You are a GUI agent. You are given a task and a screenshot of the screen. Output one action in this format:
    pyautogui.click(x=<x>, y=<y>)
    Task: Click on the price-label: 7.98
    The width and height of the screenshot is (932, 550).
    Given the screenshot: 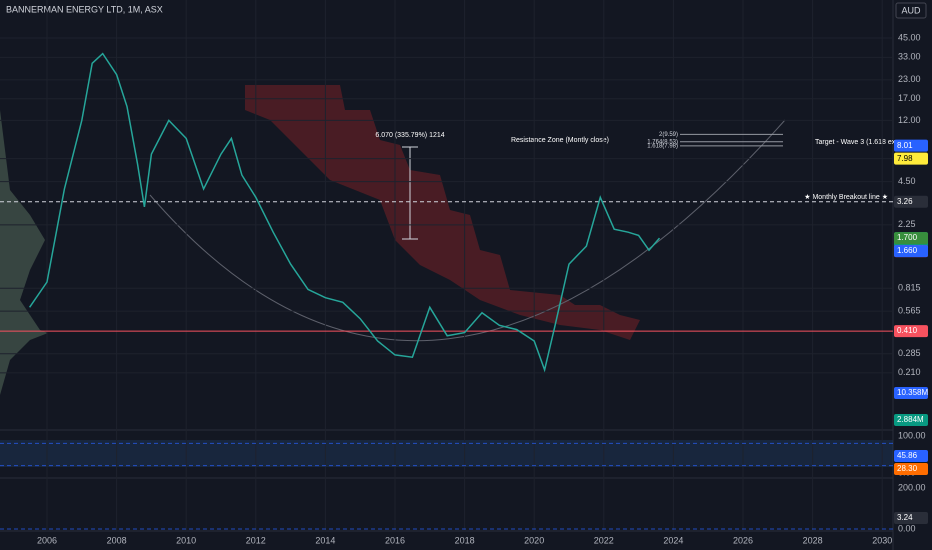 What is the action you would take?
    pyautogui.click(x=905, y=158)
    